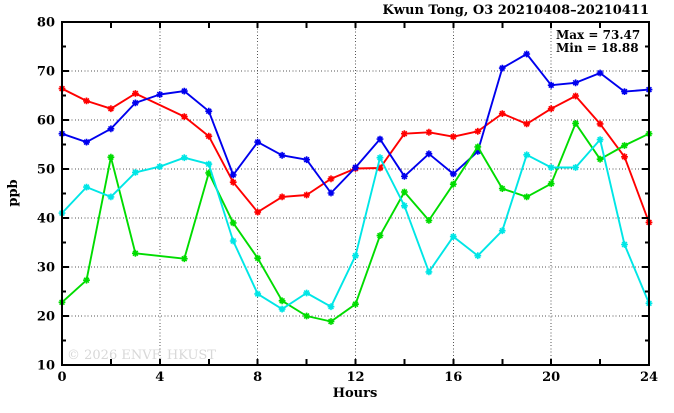 This screenshot has height=413, width=674. I want to click on x-tick-label: 4, so click(159, 377).